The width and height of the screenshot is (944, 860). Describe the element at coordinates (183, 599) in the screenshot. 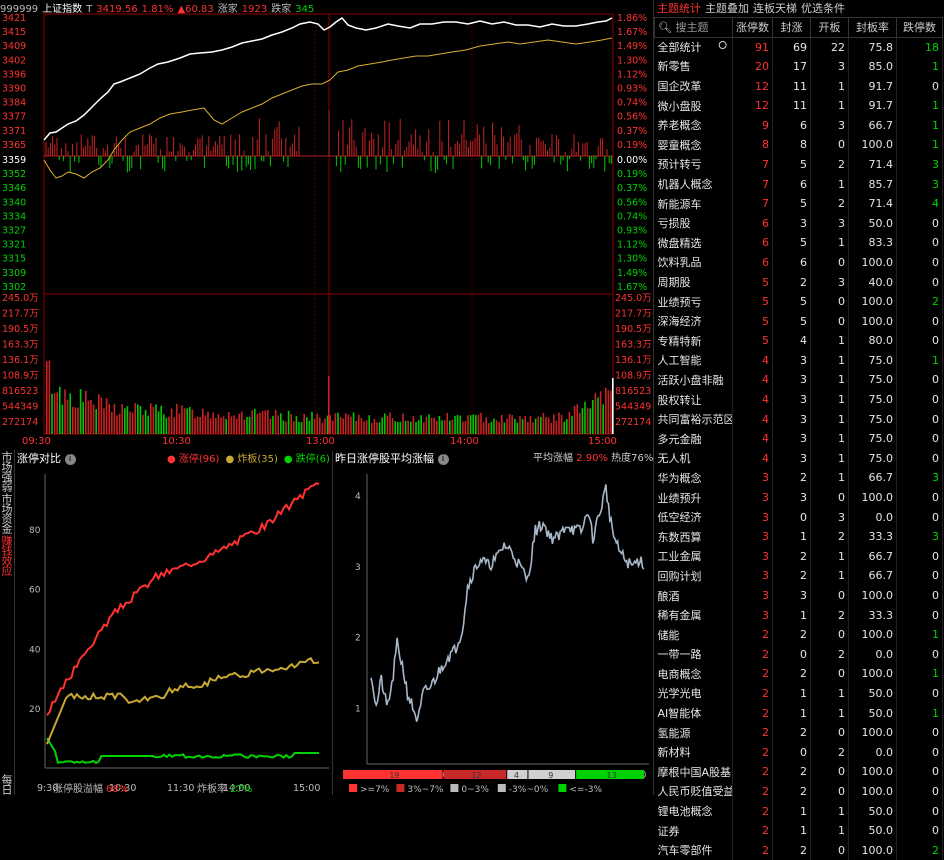

I see `limit-up-line` at that location.